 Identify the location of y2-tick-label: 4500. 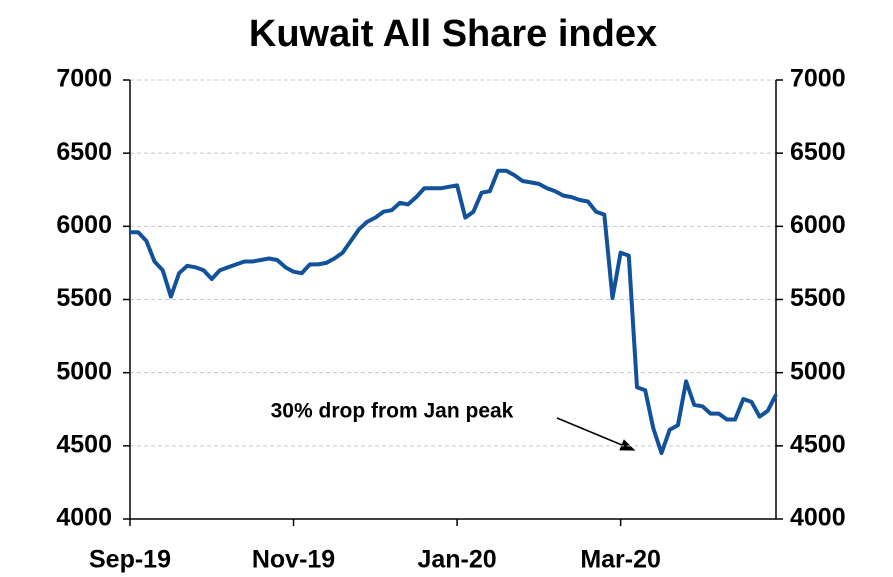
(818, 444).